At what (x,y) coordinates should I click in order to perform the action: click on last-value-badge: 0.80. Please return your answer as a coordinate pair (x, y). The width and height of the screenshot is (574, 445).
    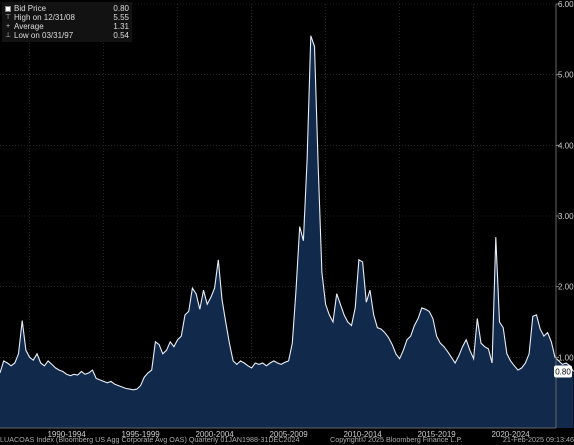
    Looking at the image, I should click on (563, 371).